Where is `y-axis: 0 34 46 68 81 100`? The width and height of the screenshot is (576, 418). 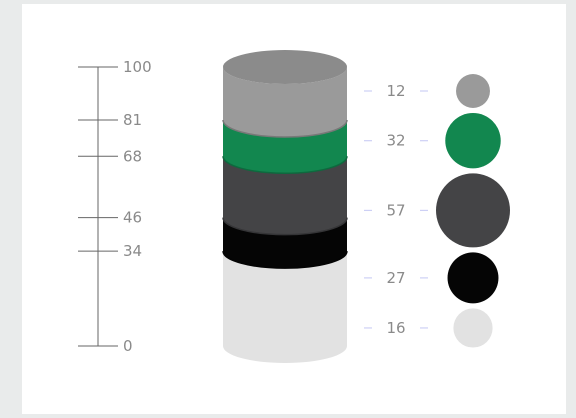 y-axis: 0 34 46 68 81 100 is located at coordinates (115, 206).